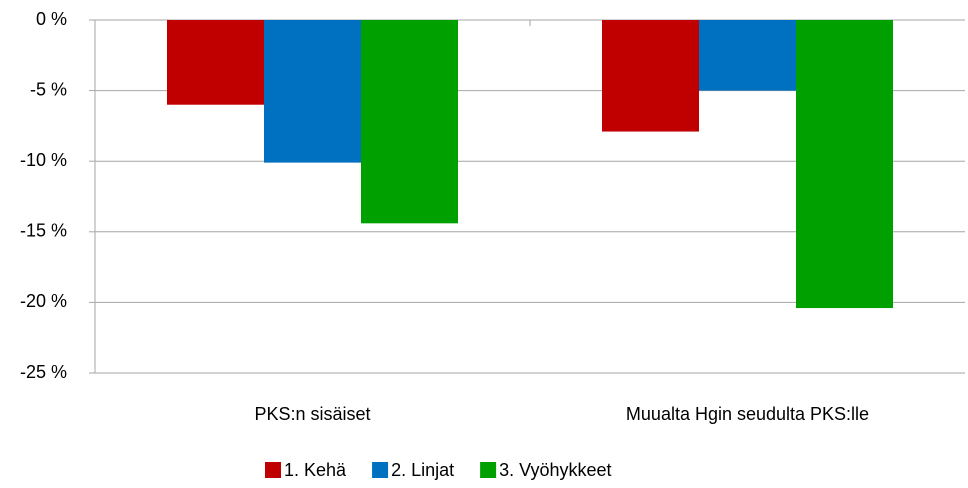 This screenshot has height=488, width=968. Describe the element at coordinates (43, 160) in the screenshot. I see `y-tick-label: -10 %` at that location.